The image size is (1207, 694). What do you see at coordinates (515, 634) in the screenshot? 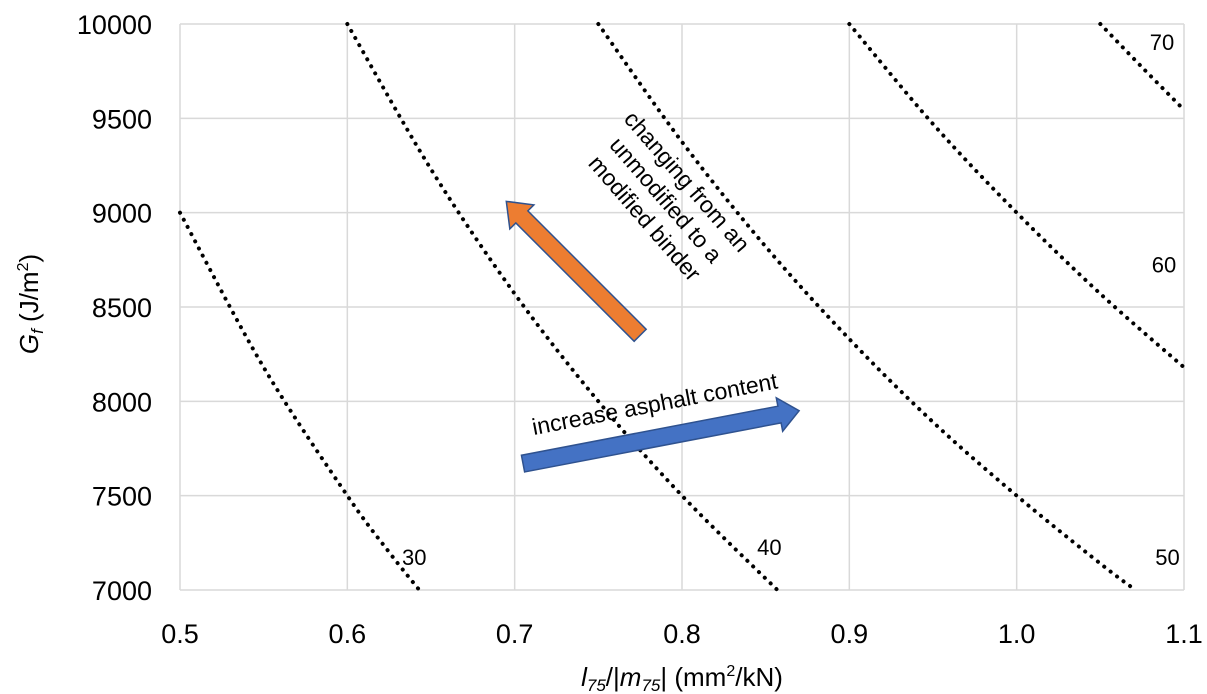
I see `x-tick-label: 0.7` at bounding box center [515, 634].